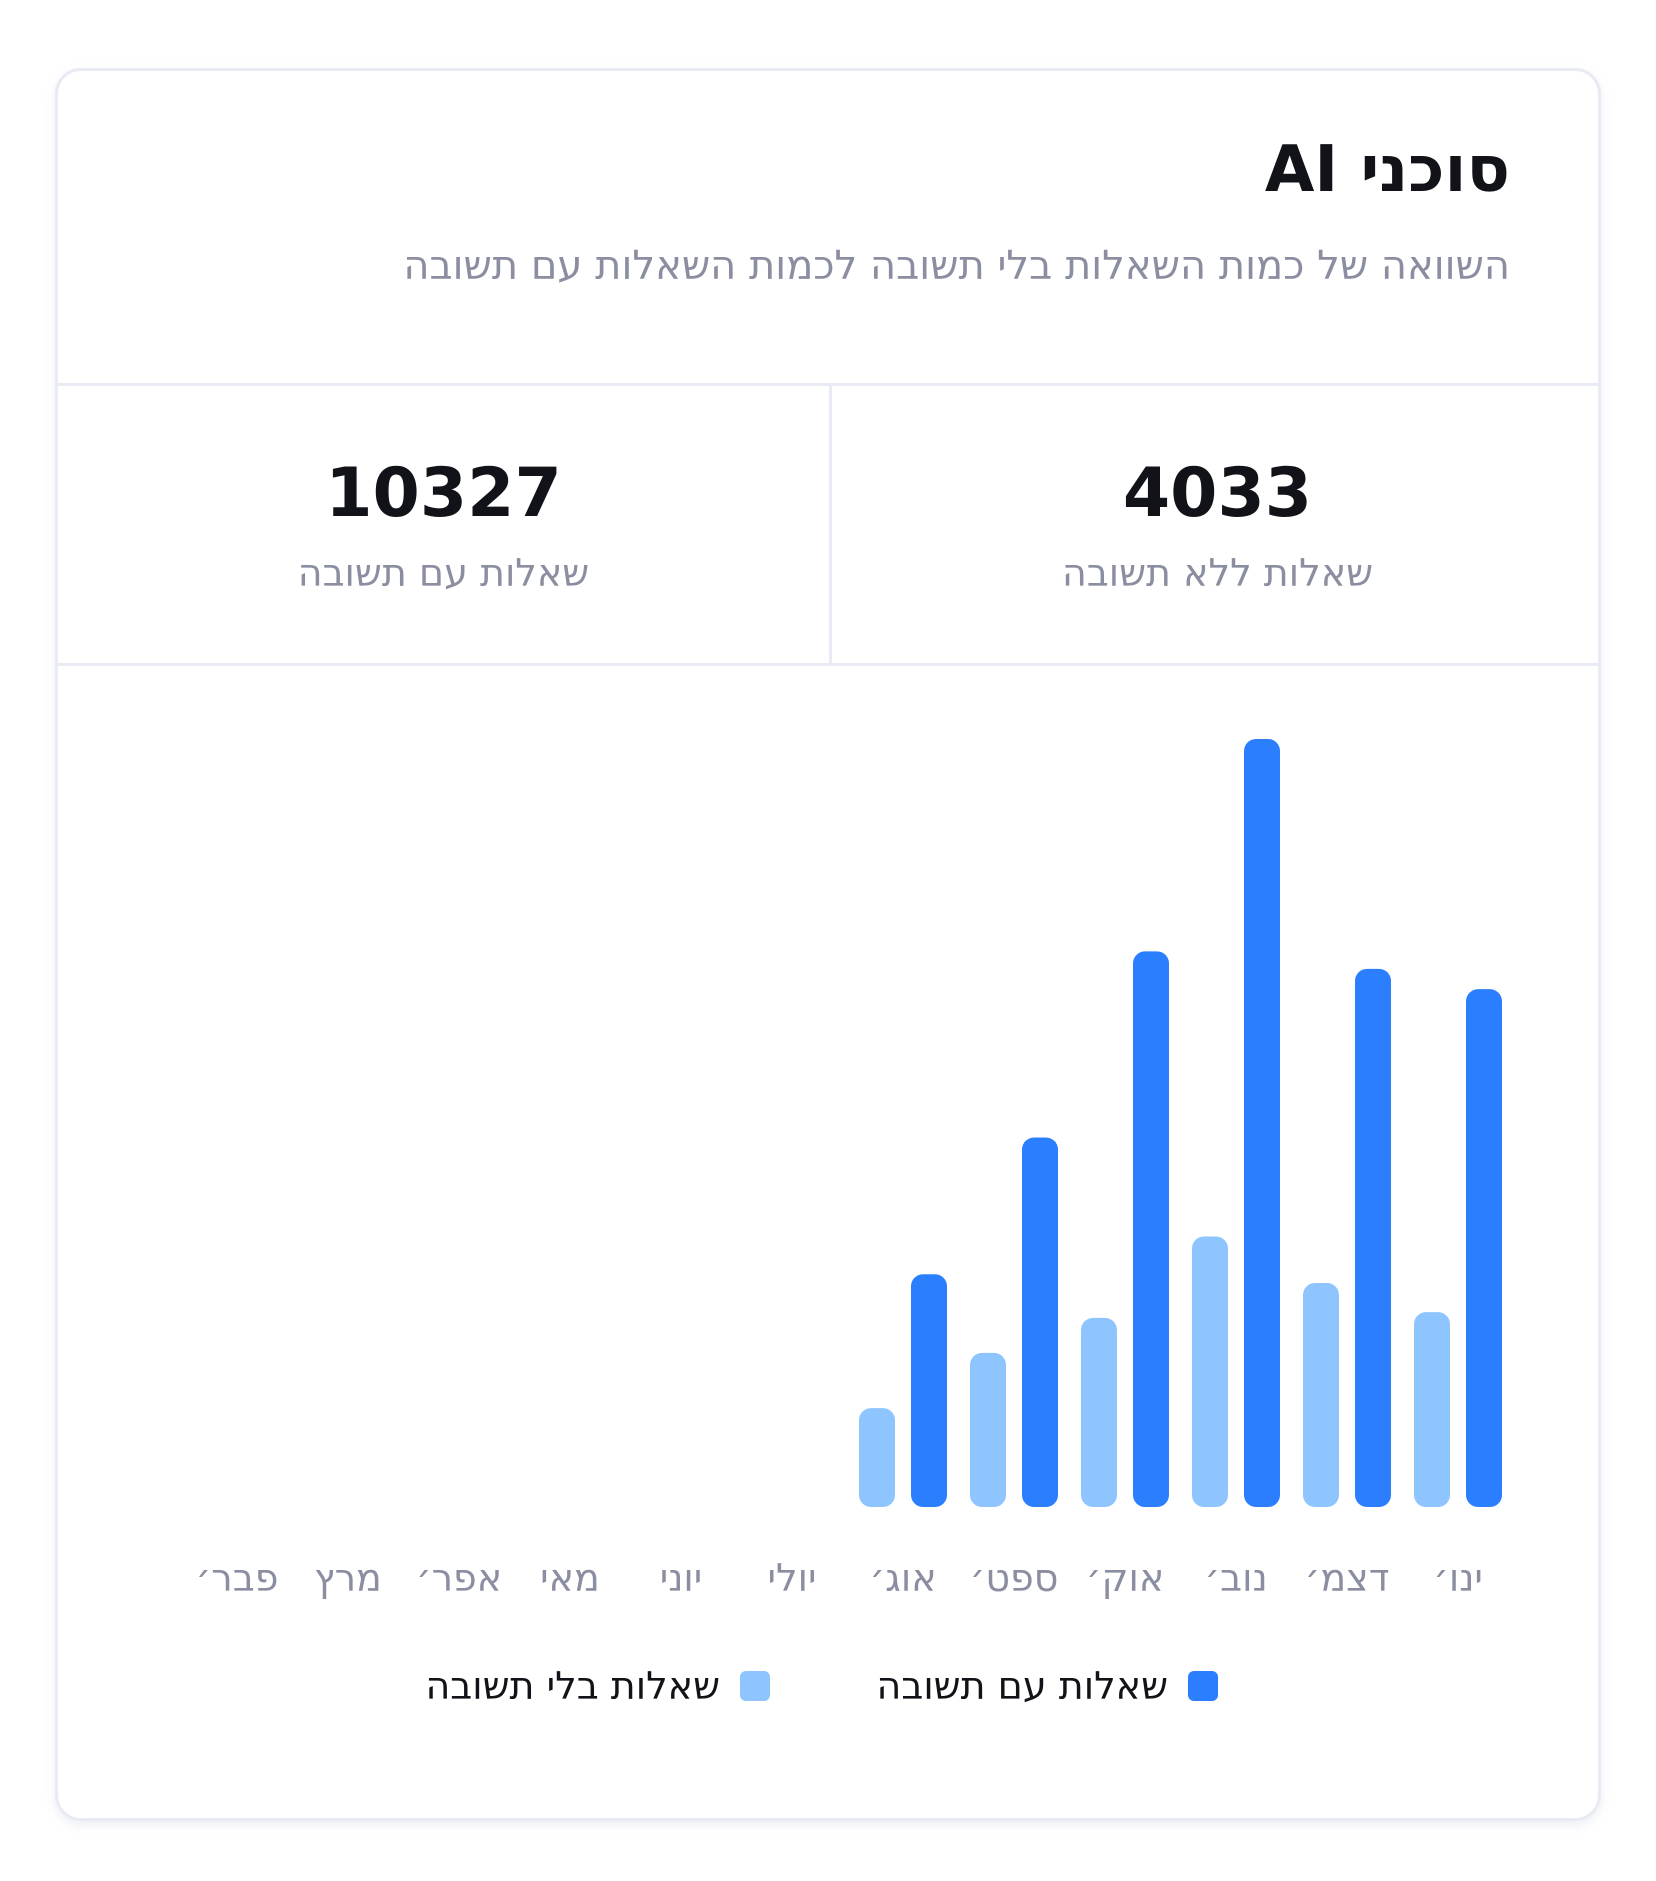 The height and width of the screenshot is (1881, 1656). Describe the element at coordinates (1014, 1578) in the screenshot. I see `x-tick-label: ספט׳` at that location.